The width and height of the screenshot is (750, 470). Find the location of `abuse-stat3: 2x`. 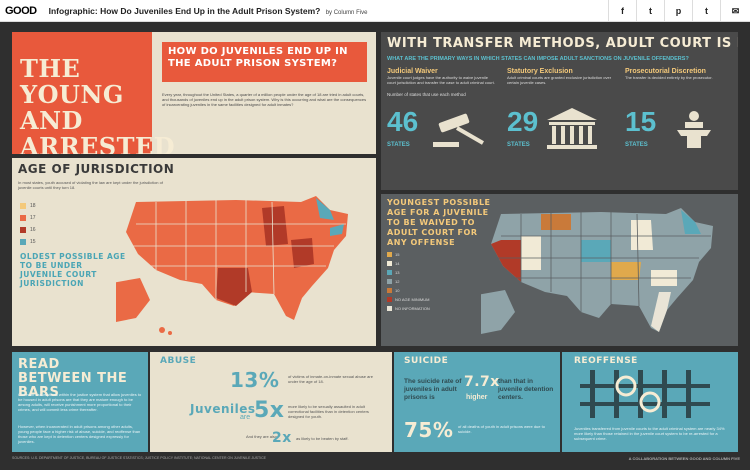

abuse-stat3: 2x is located at coordinates (282, 438).